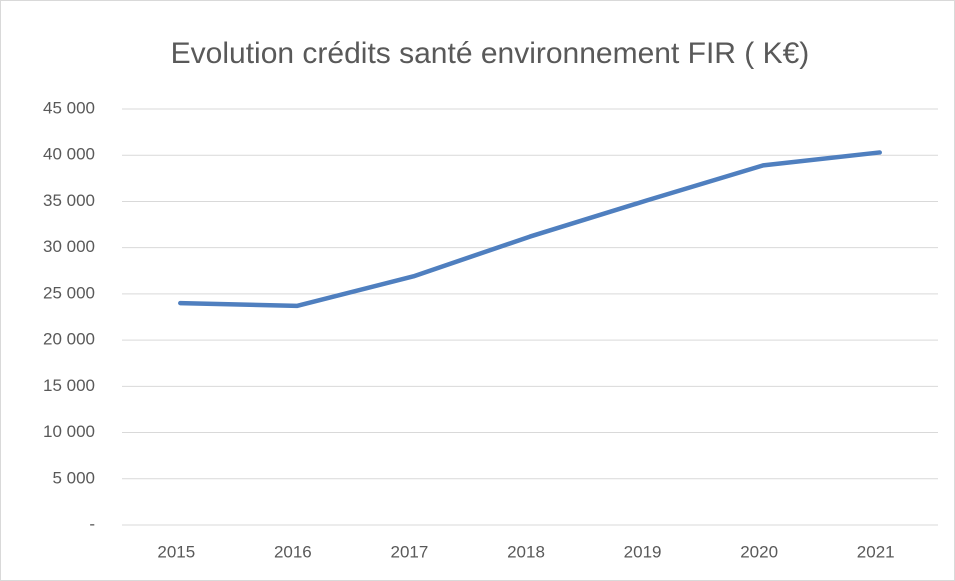 Image resolution: width=955 pixels, height=581 pixels. I want to click on x-tick-label: 2017, so click(410, 551).